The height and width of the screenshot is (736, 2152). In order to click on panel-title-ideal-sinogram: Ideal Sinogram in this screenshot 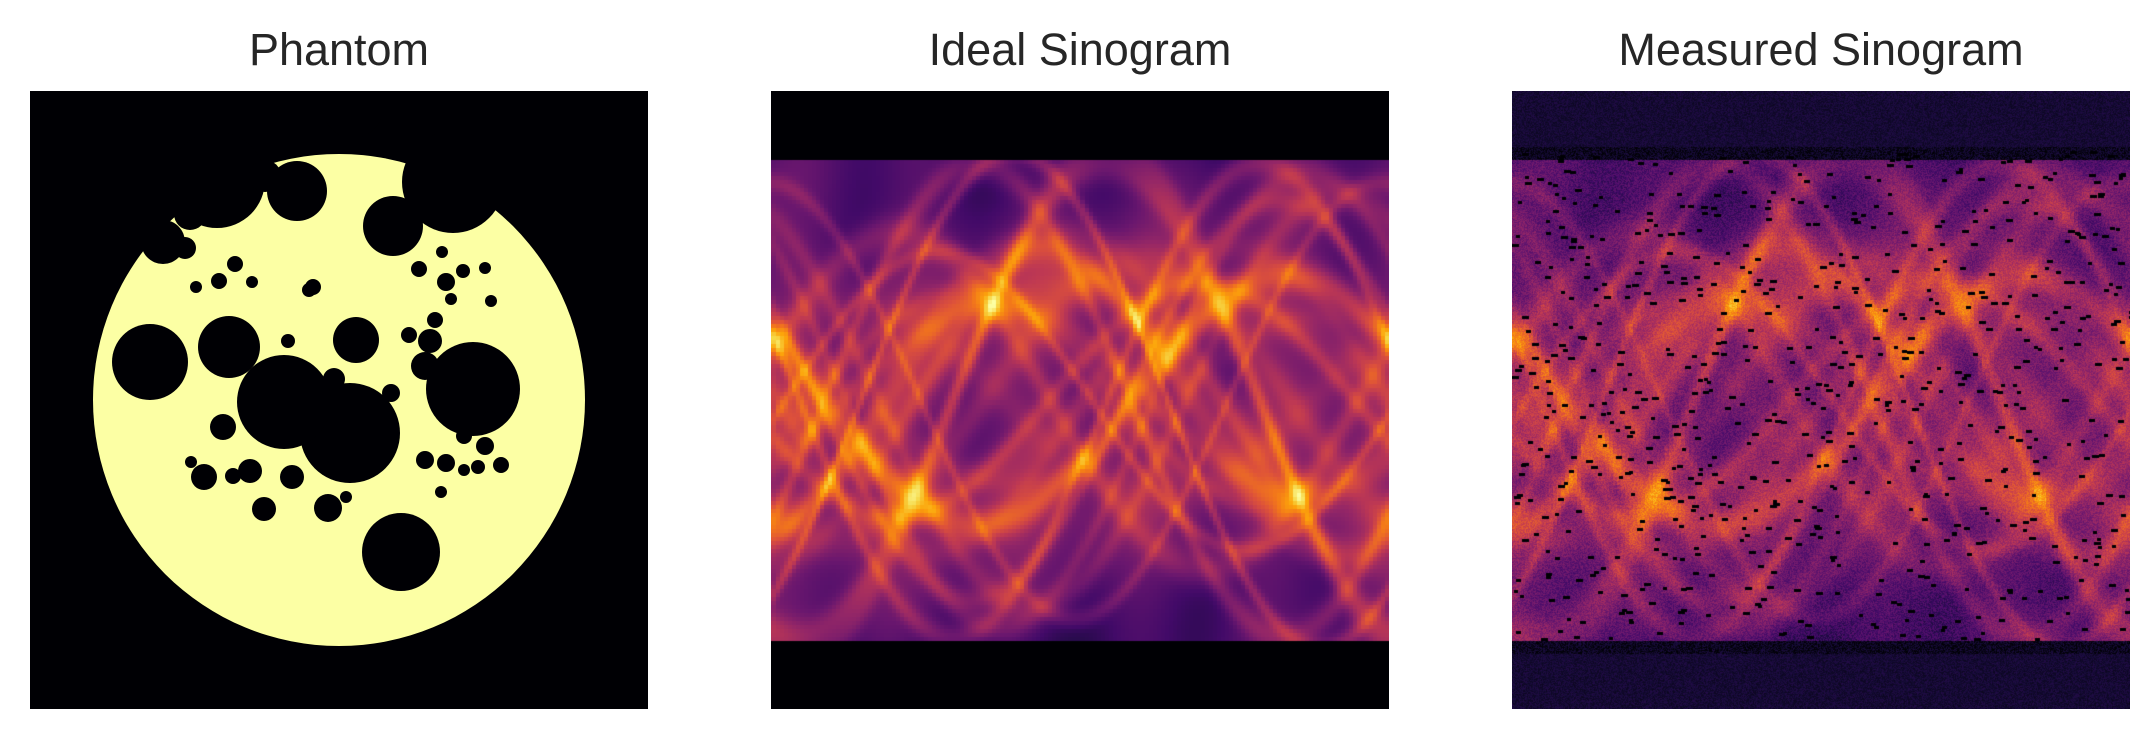, I will do `click(1080, 49)`.